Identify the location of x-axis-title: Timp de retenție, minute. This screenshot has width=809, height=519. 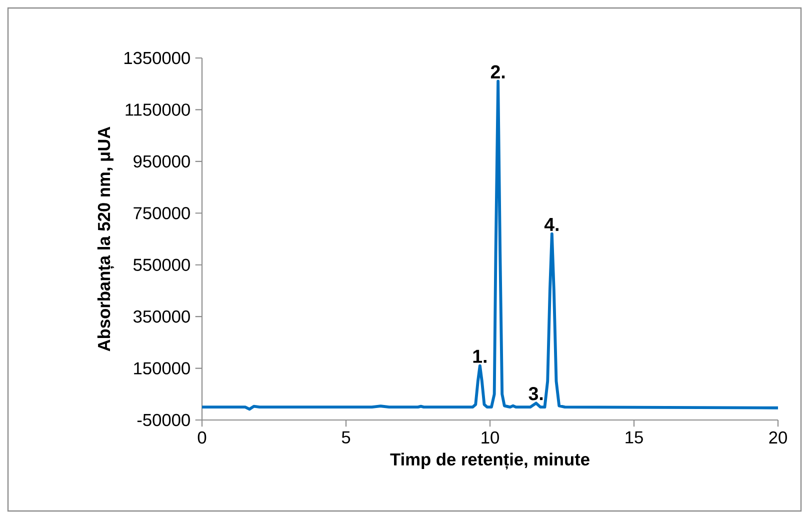
(490, 461).